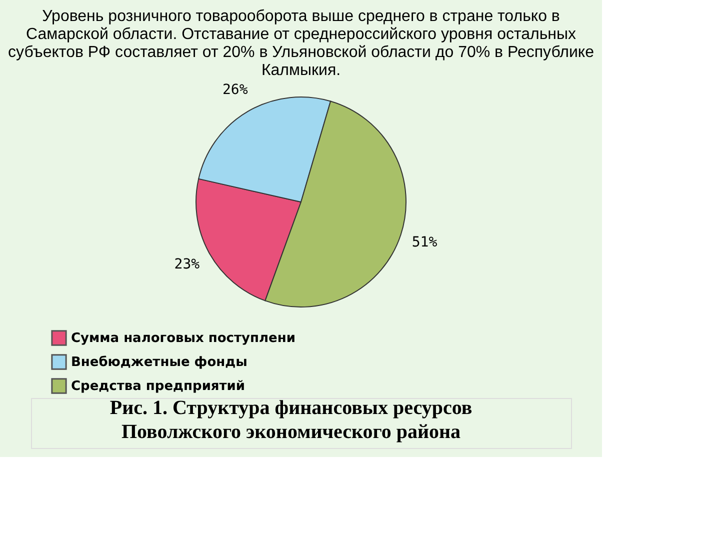  What do you see at coordinates (425, 242) in the screenshot?
I see `data-label: 51%` at bounding box center [425, 242].